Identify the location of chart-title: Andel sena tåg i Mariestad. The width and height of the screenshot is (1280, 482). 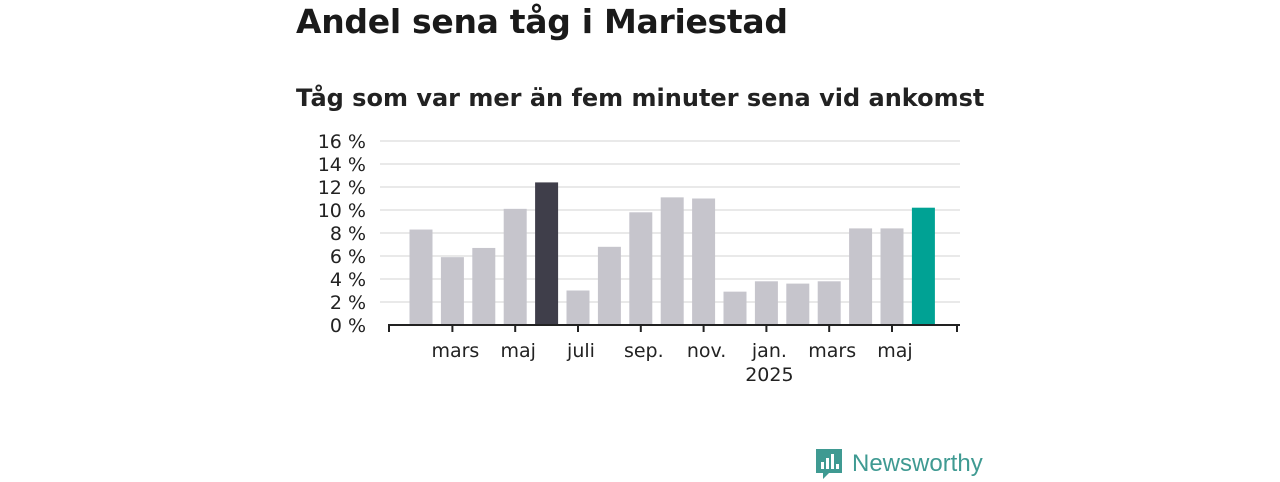
(542, 21).